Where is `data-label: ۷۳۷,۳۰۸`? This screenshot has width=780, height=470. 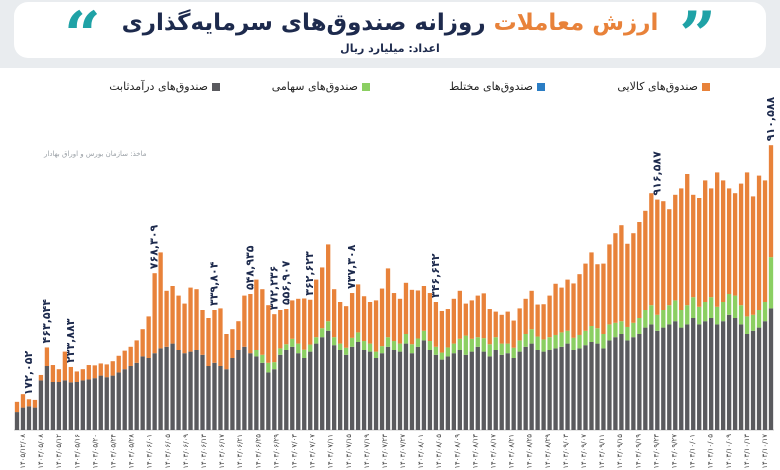
data-label: ۷۳۷,۳۰۸ is located at coordinates (351, 266).